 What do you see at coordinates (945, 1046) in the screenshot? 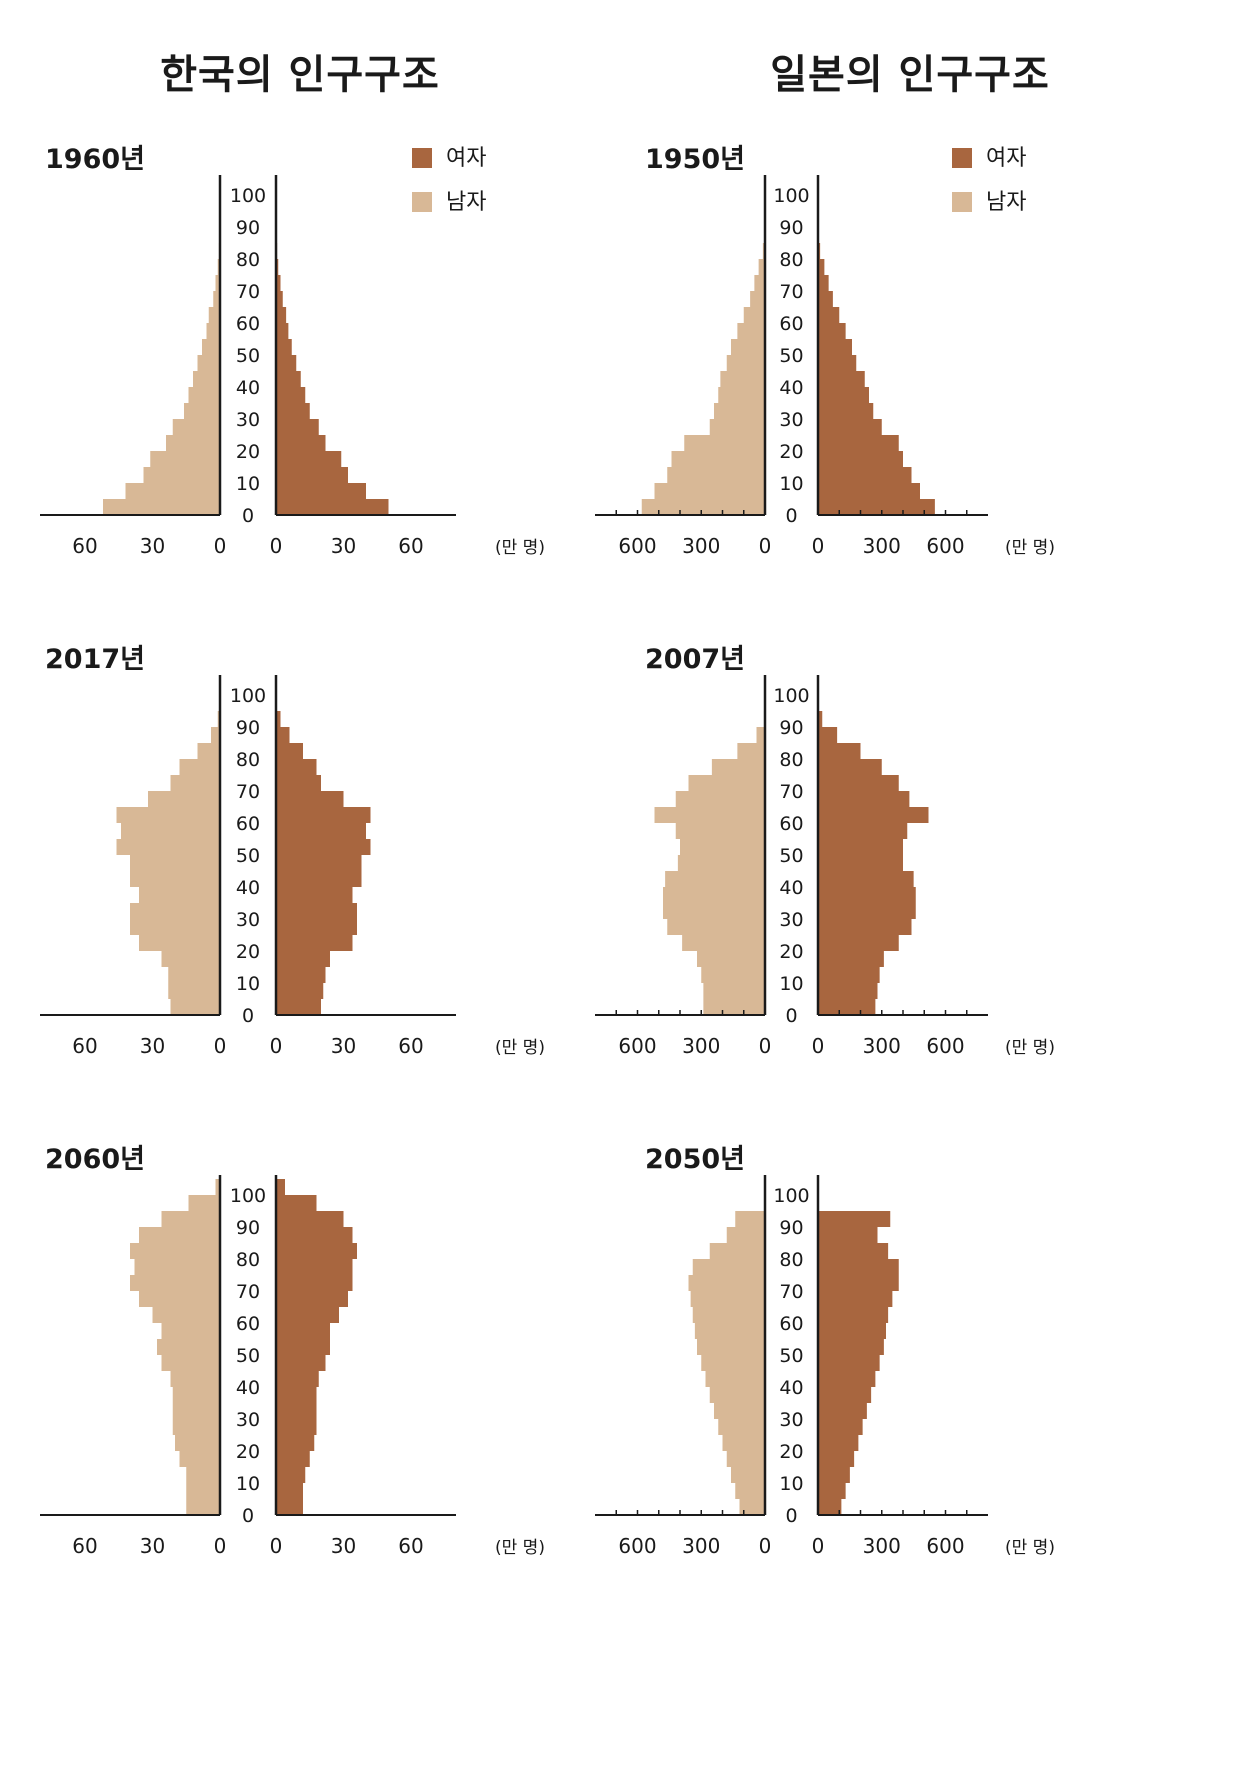
I see `female-x-tick-label: 600` at bounding box center [945, 1046].